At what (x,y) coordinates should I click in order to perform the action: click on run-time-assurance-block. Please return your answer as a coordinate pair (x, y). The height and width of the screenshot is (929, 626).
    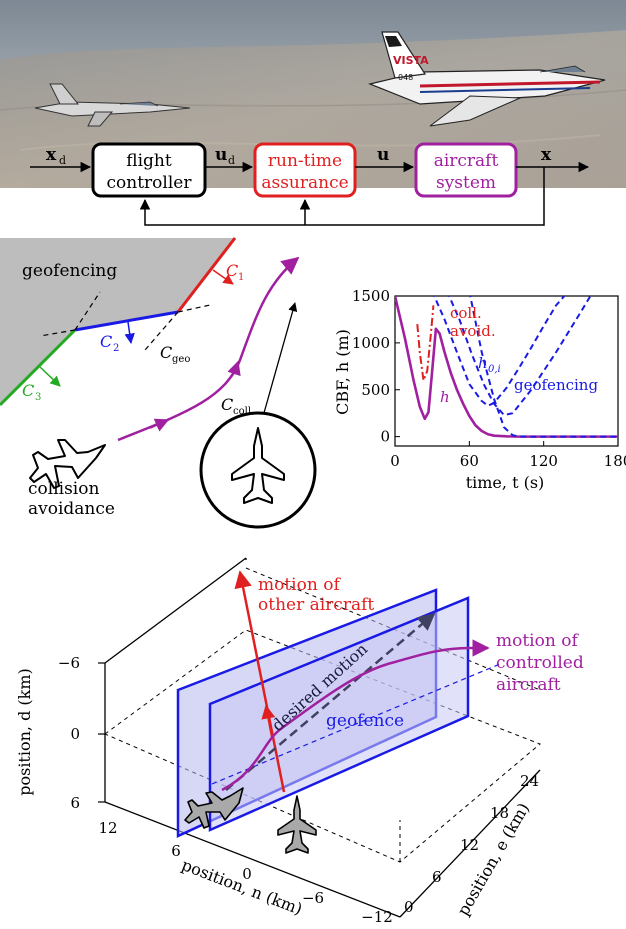
    Looking at the image, I should click on (305, 170).